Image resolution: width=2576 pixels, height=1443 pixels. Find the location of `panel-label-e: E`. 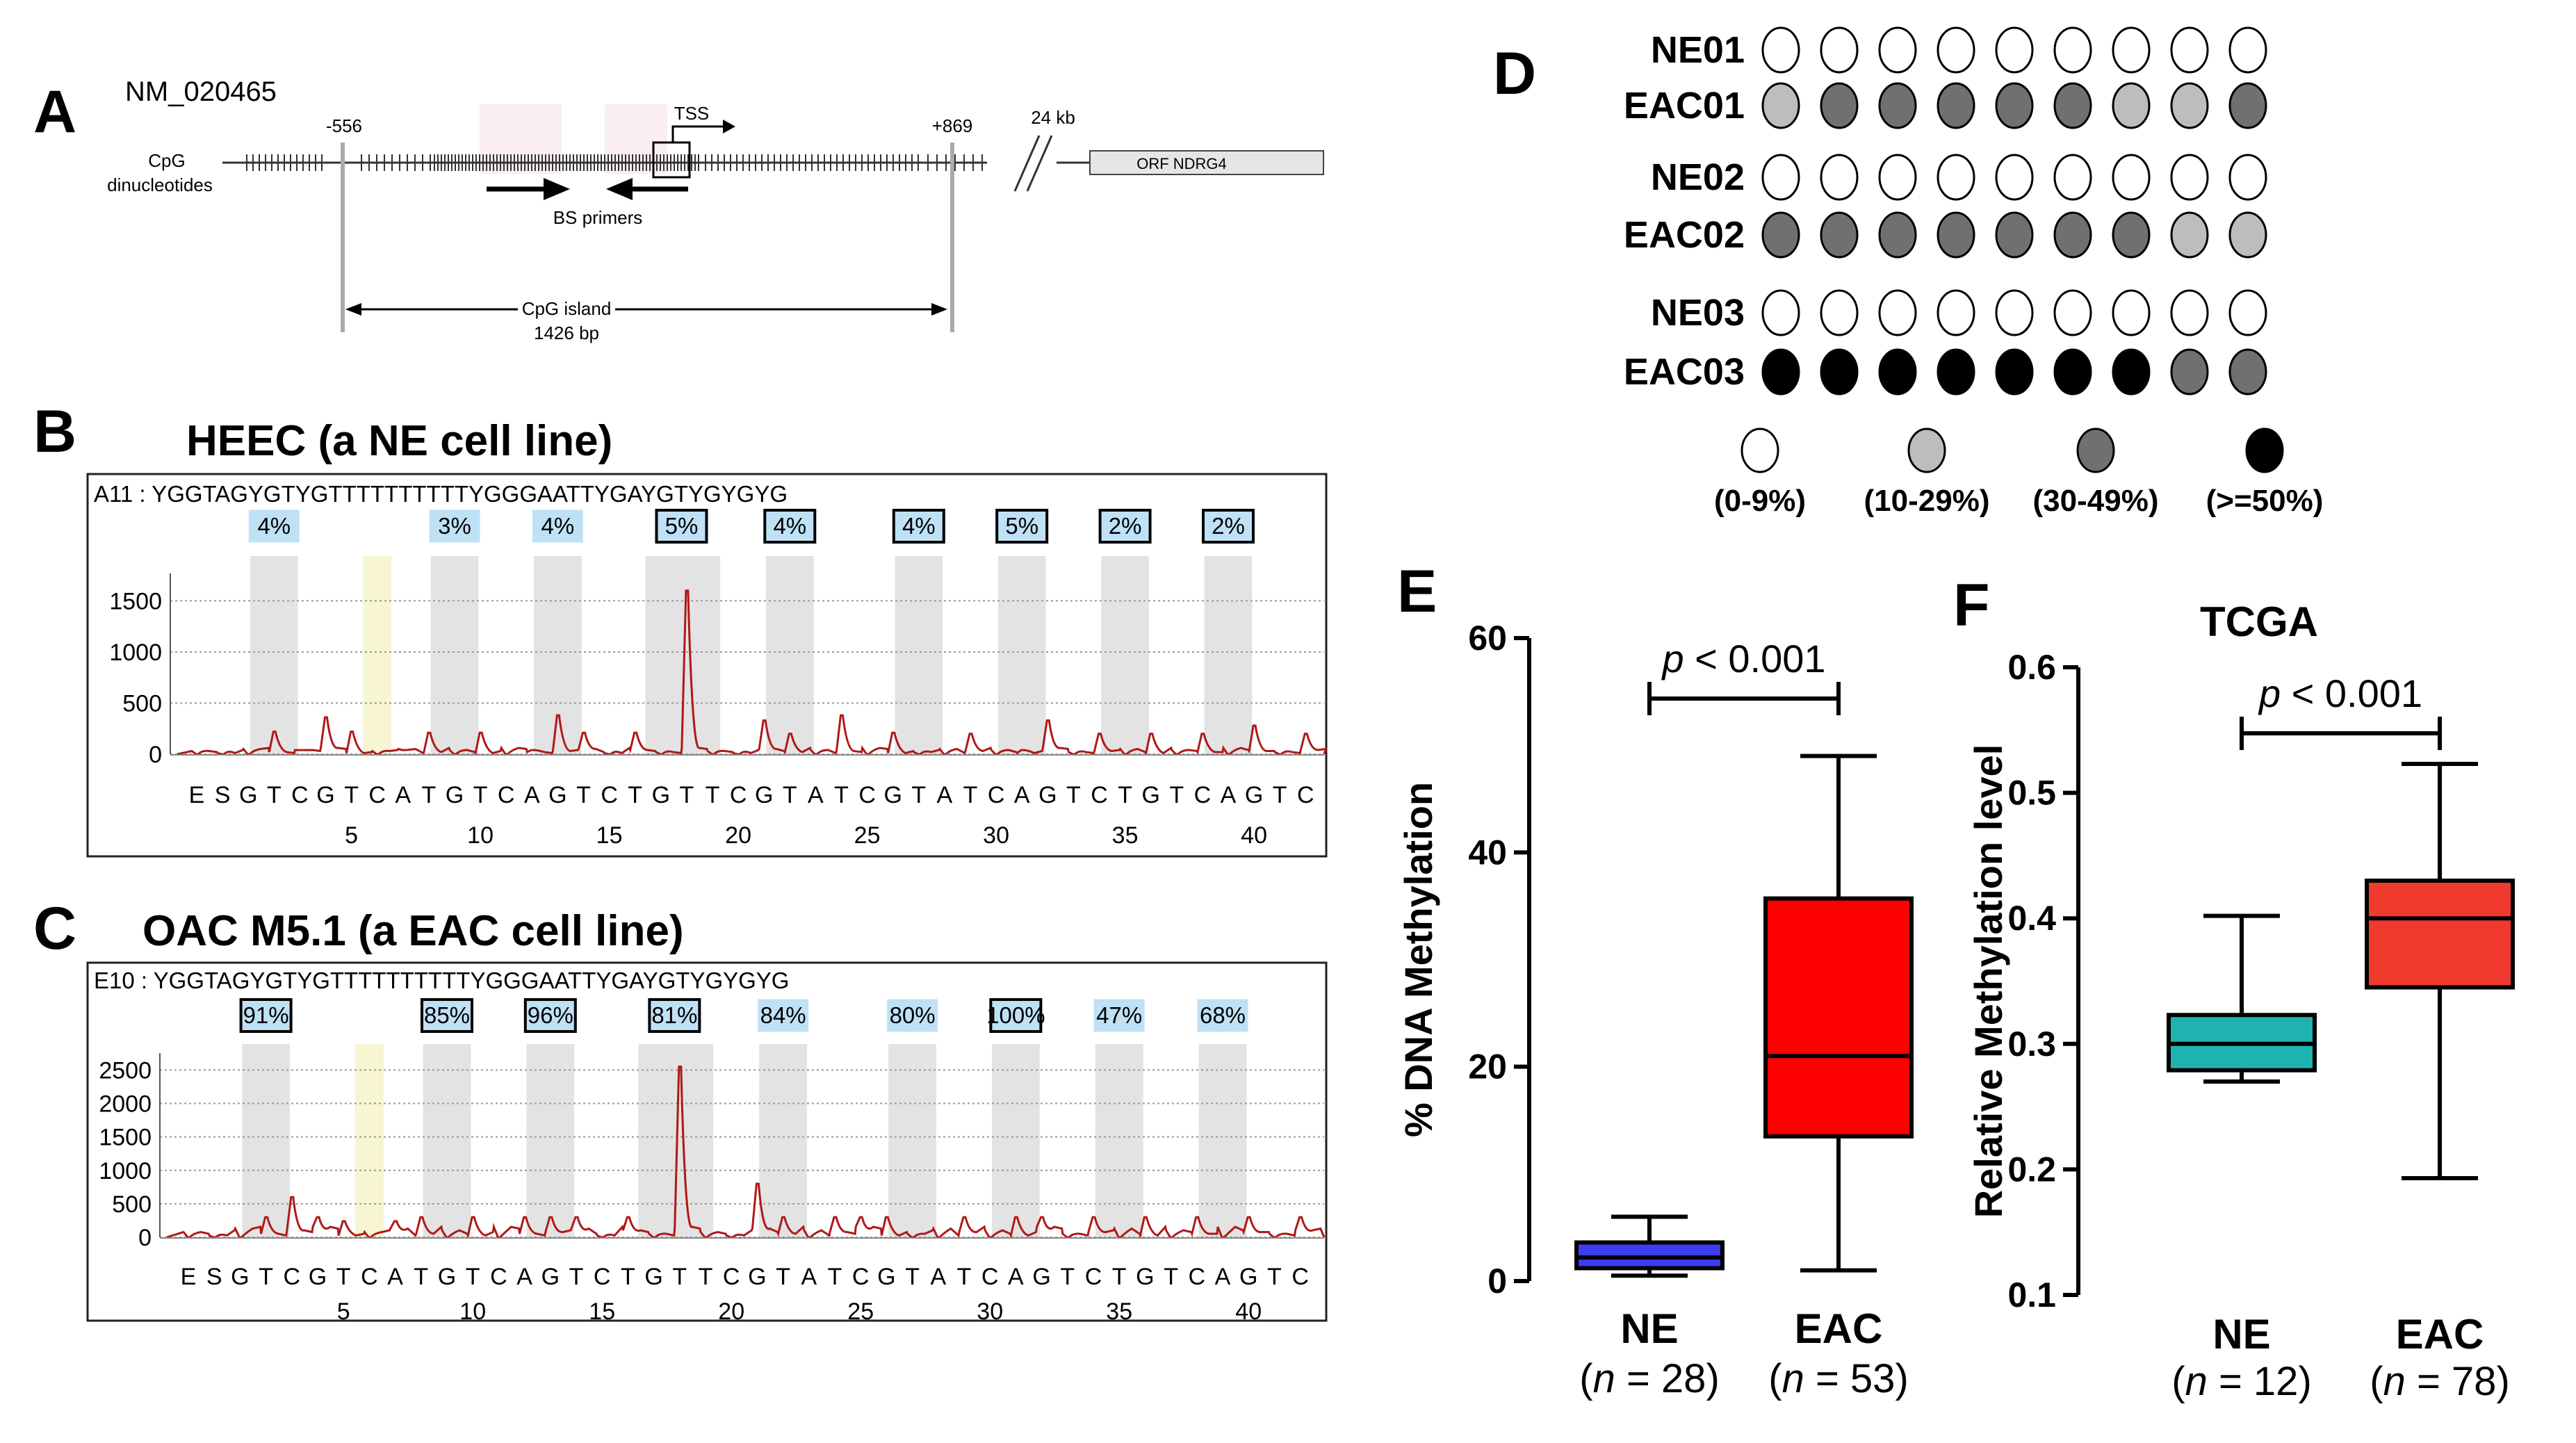

panel-label-e: E is located at coordinates (1417, 592).